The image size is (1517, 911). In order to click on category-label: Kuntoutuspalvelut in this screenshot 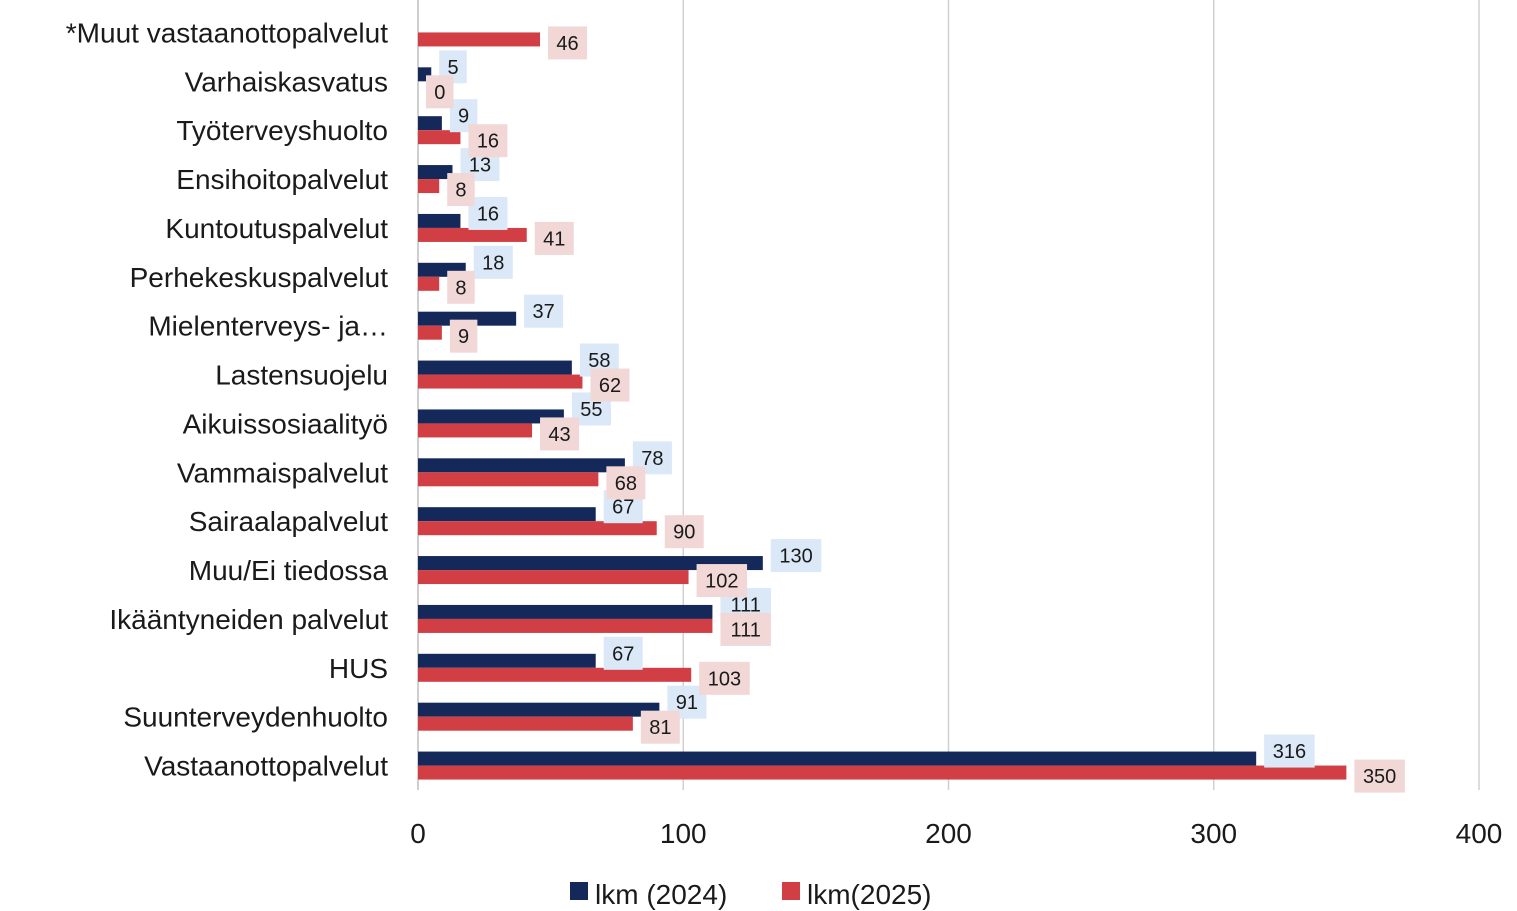, I will do `click(276, 228)`.